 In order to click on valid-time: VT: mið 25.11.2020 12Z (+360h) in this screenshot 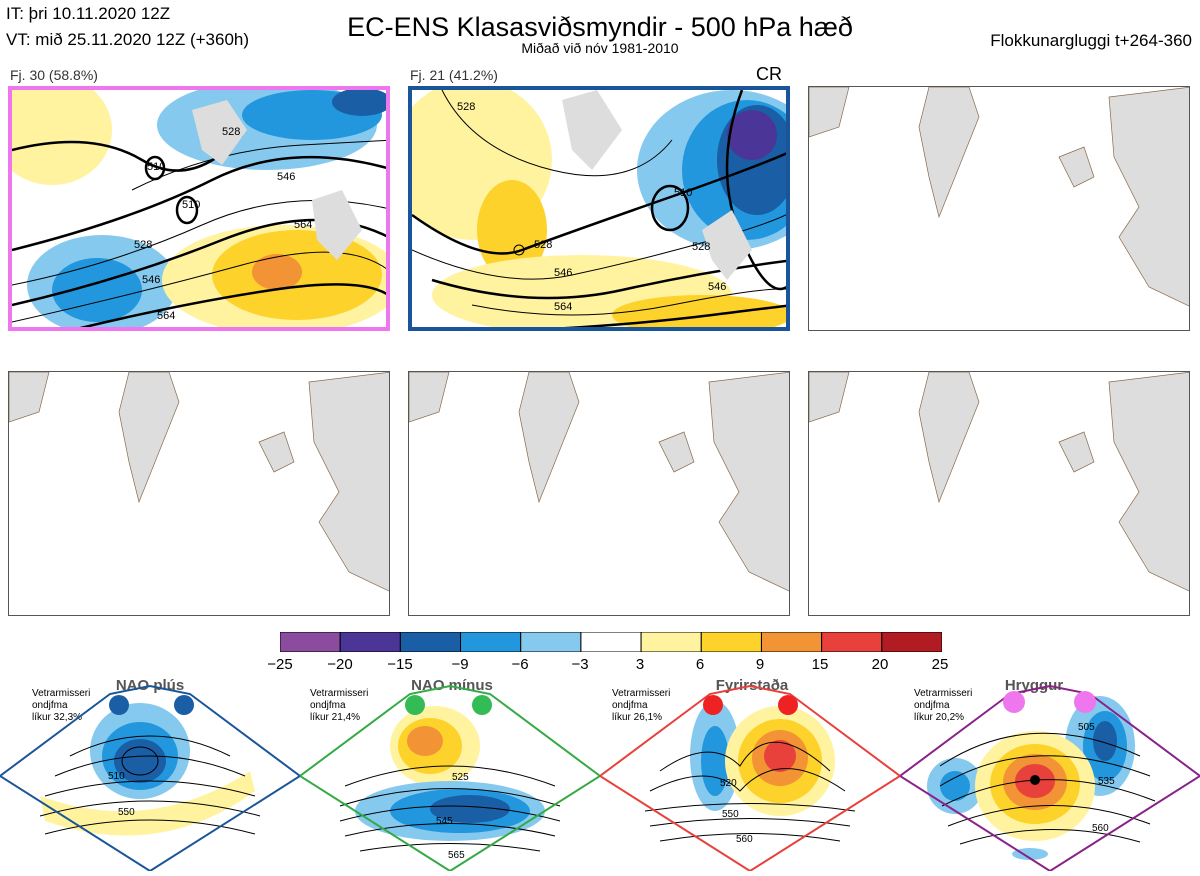, I will do `click(128, 39)`.